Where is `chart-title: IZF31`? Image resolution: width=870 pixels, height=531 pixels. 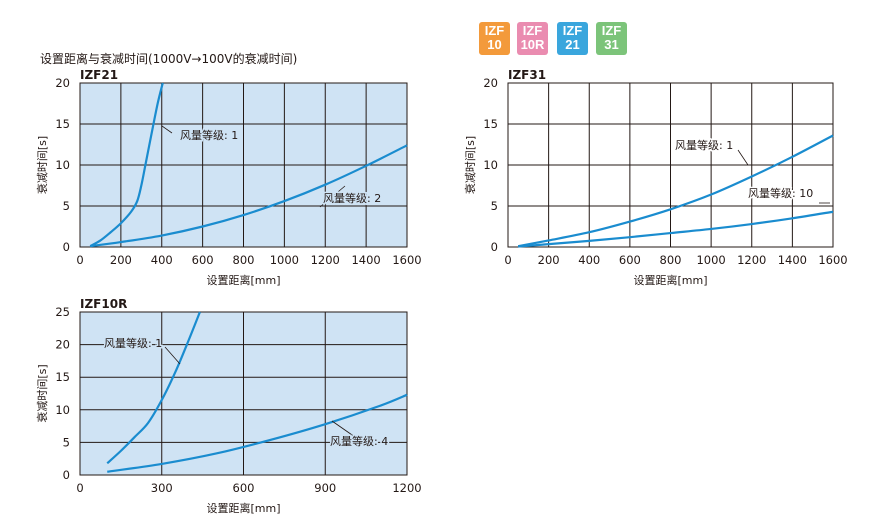
chart-title: IZF31 is located at coordinates (527, 75).